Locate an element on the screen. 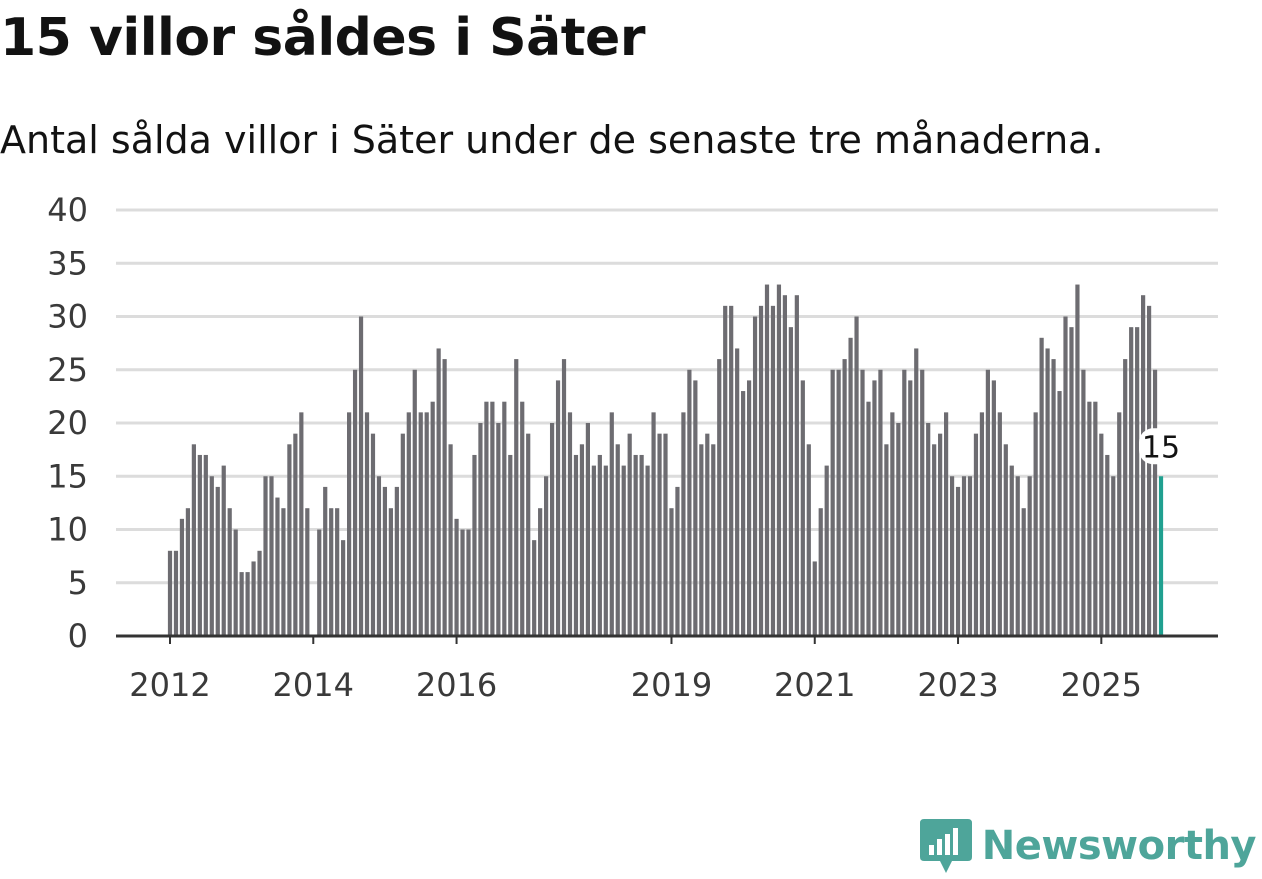  x-tick-label: 2012 is located at coordinates (169, 685).